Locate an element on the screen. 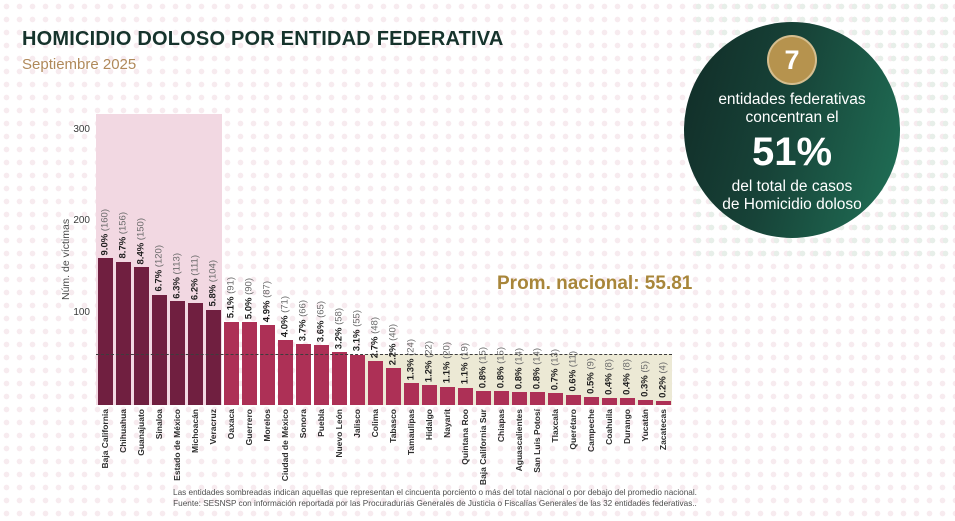  state-label: Veracruz is located at coordinates (213, 427).